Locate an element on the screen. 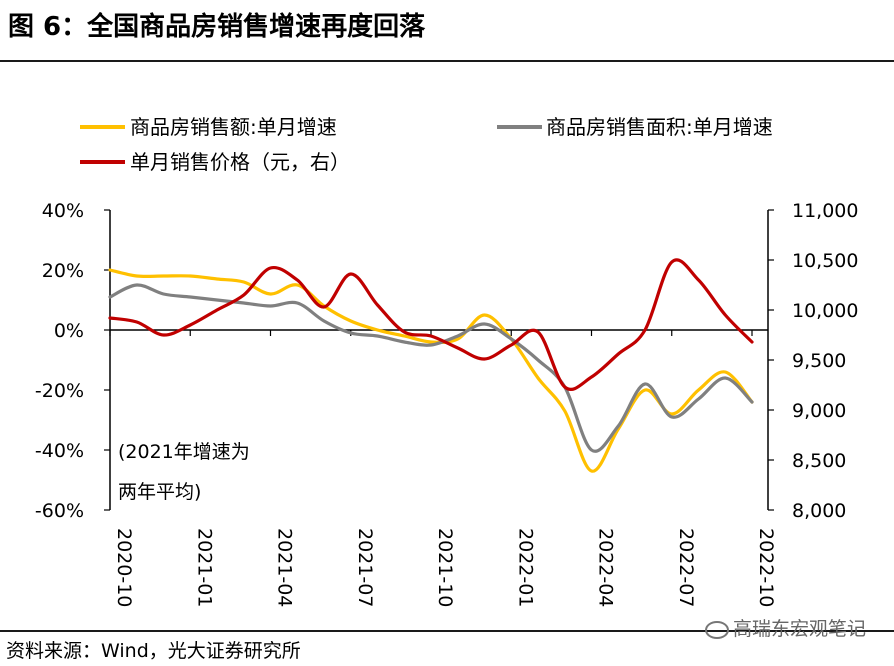  x-tick-label: 2022-07 is located at coordinates (686, 567).